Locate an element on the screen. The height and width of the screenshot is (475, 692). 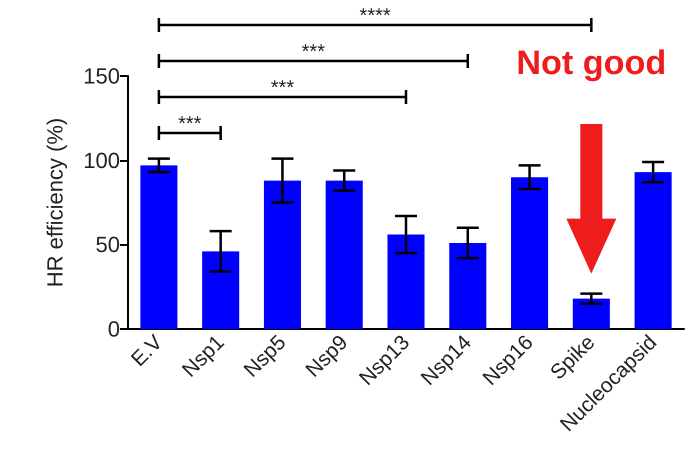
x-tick-label: E.V is located at coordinates (147, 351).